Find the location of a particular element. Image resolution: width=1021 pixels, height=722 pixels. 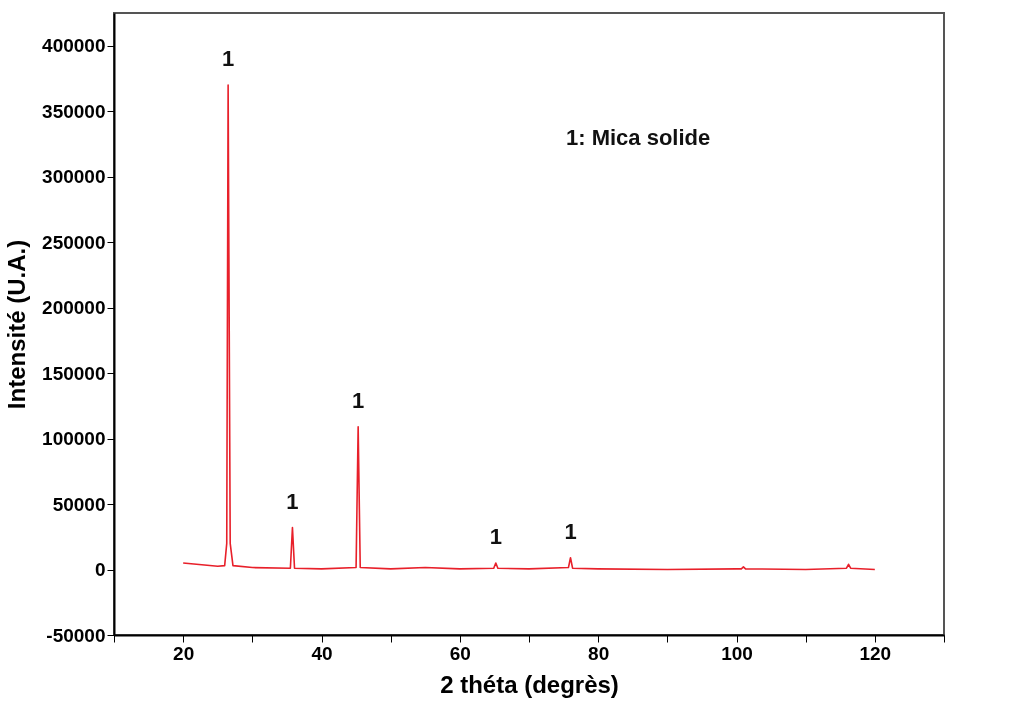

y-tick-label: 0 is located at coordinates (100, 570).